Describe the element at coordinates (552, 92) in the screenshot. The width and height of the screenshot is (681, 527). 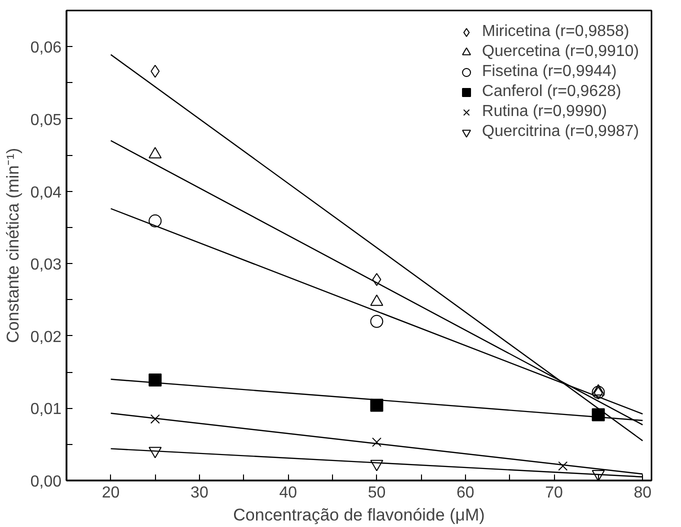
I see `legend-label: Canferol (r=0,9628)` at that location.